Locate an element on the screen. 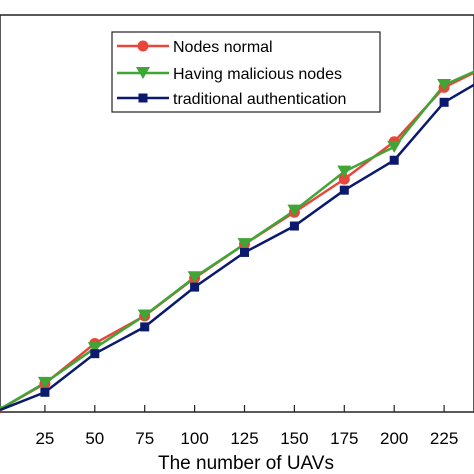 The height and width of the screenshot is (474, 474). x-tick-label: 25 is located at coordinates (44, 438).